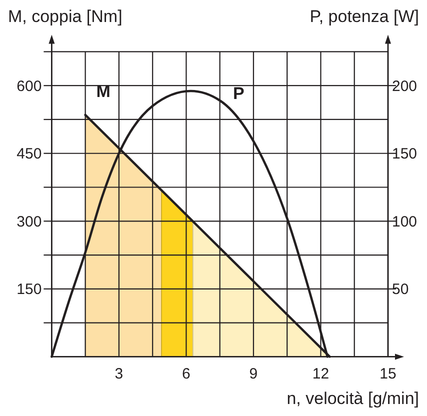 The image size is (427, 416). What do you see at coordinates (119, 374) in the screenshot?
I see `x-tick-label: 3` at bounding box center [119, 374].